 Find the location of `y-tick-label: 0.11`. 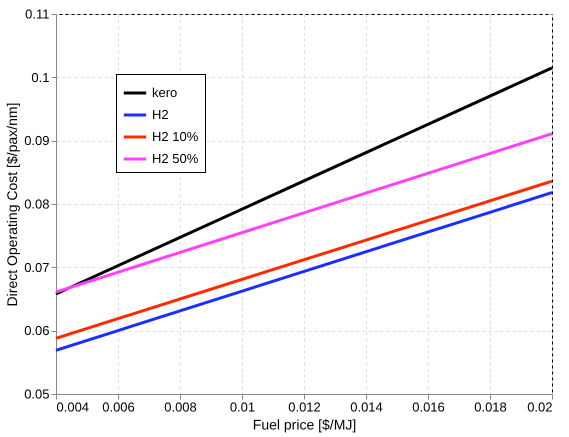

y-tick-label: 0.11 is located at coordinates (37, 14).